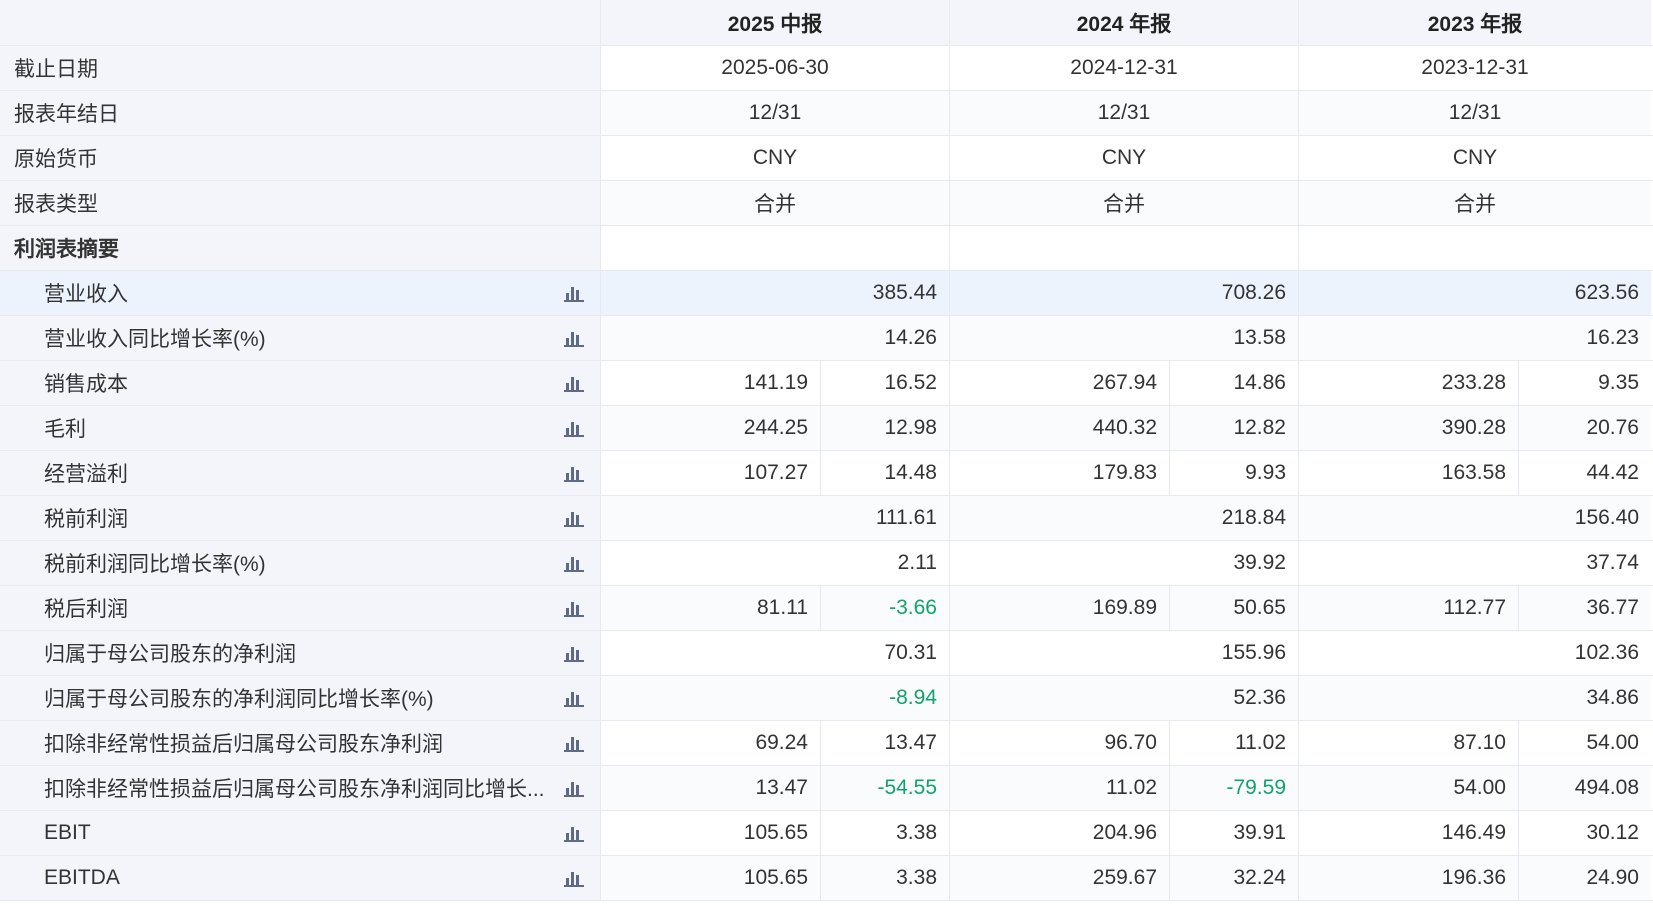 This screenshot has width=1653, height=909. Describe the element at coordinates (300, 158) in the screenshot. I see `info-label-cell: 原始货币` at that location.